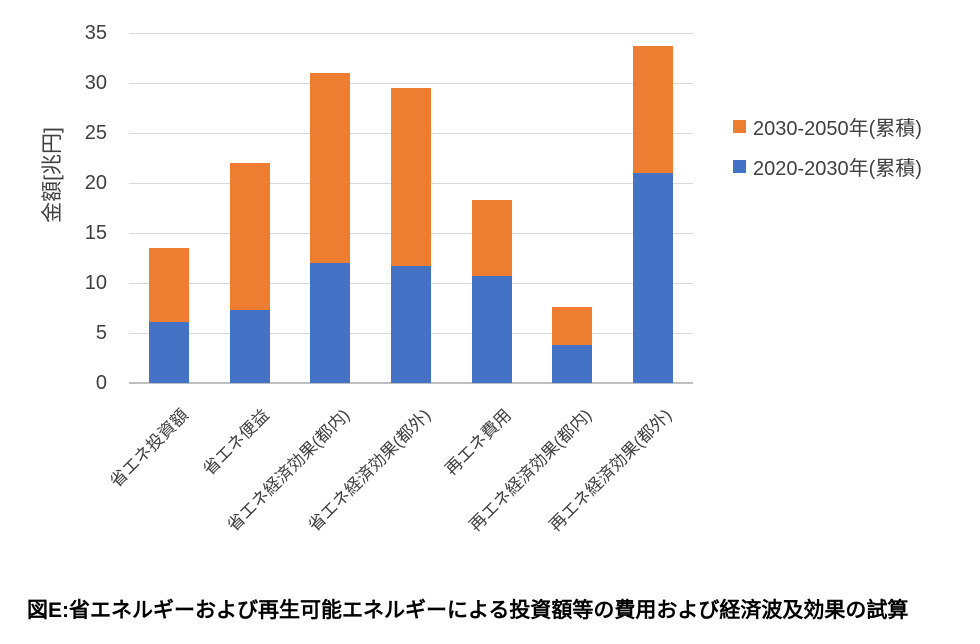  What do you see at coordinates (572, 326) in the screenshot?
I see `bar-segment-2030-2050年(累積)-再エネ経済効果(都内)` at bounding box center [572, 326].